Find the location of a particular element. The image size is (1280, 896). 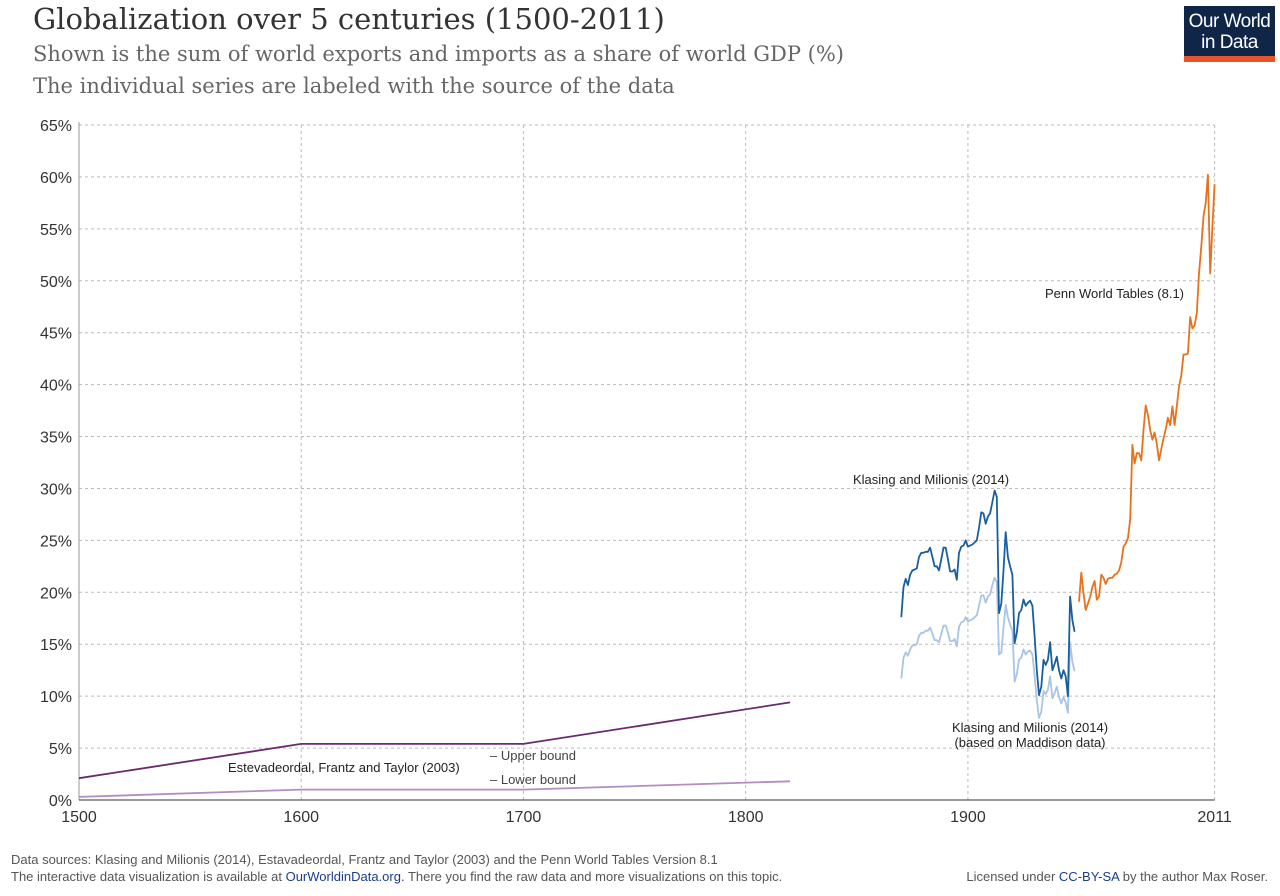

x-tick-label: 1600 is located at coordinates (301, 817).